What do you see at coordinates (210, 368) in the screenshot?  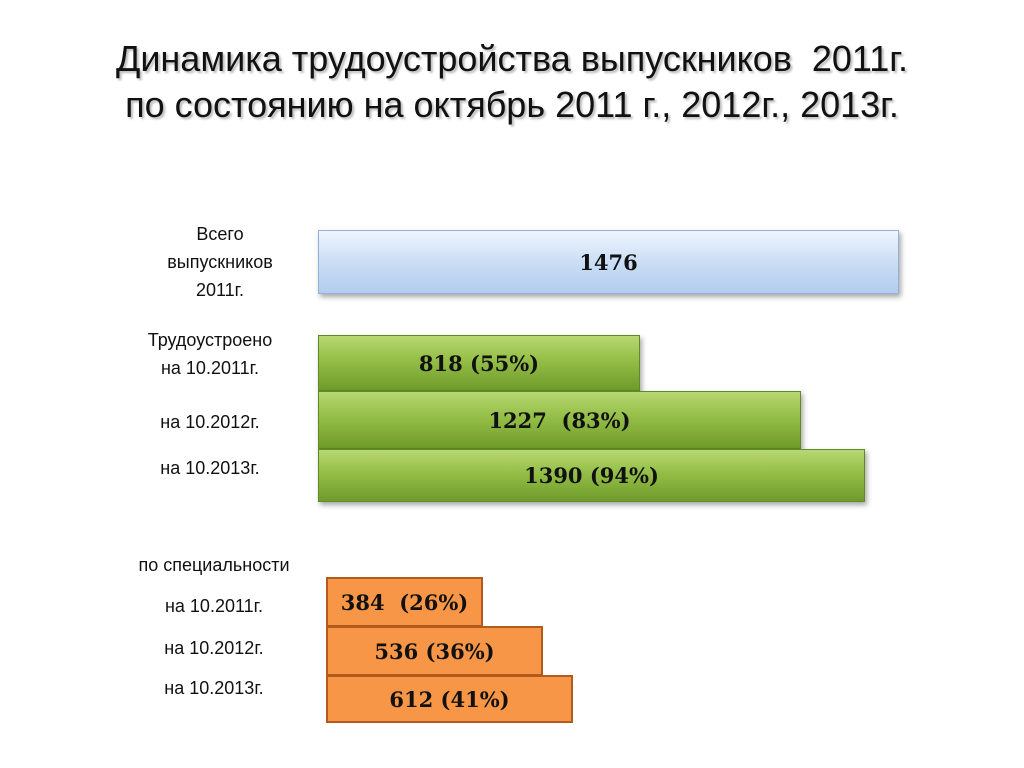 I see `label-employed-line-2: на 10.2011г.` at bounding box center [210, 368].